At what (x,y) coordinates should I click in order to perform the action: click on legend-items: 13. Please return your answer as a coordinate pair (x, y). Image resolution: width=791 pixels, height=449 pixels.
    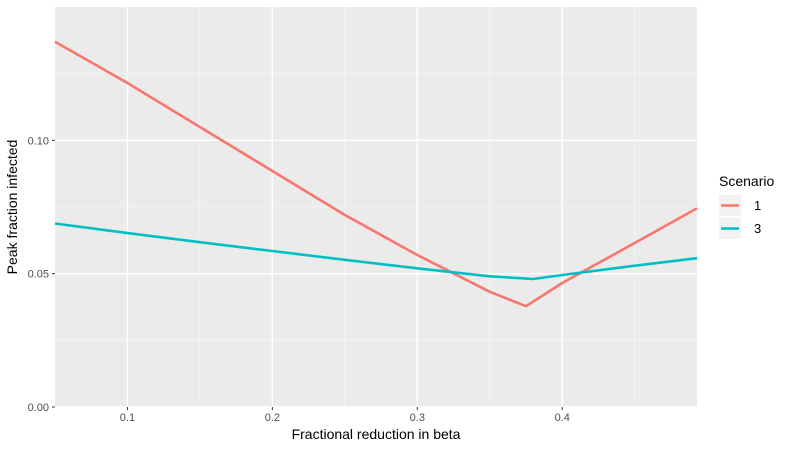
    Looking at the image, I should click on (740, 217).